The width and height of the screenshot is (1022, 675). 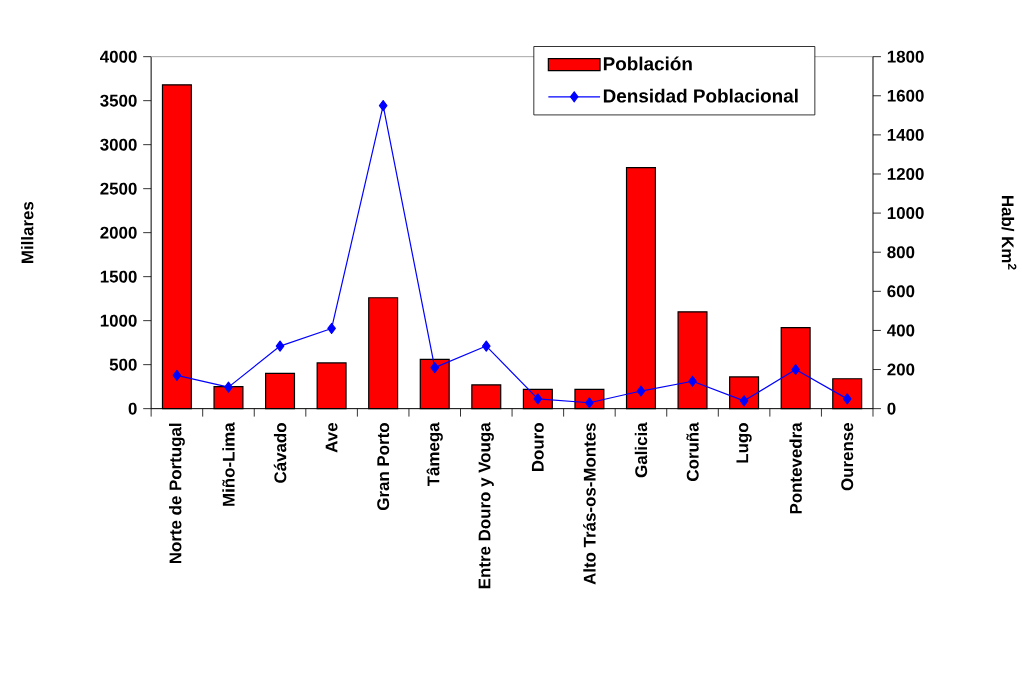 What do you see at coordinates (905, 213) in the screenshot?
I see `y2-tick-label: 1000` at bounding box center [905, 213].